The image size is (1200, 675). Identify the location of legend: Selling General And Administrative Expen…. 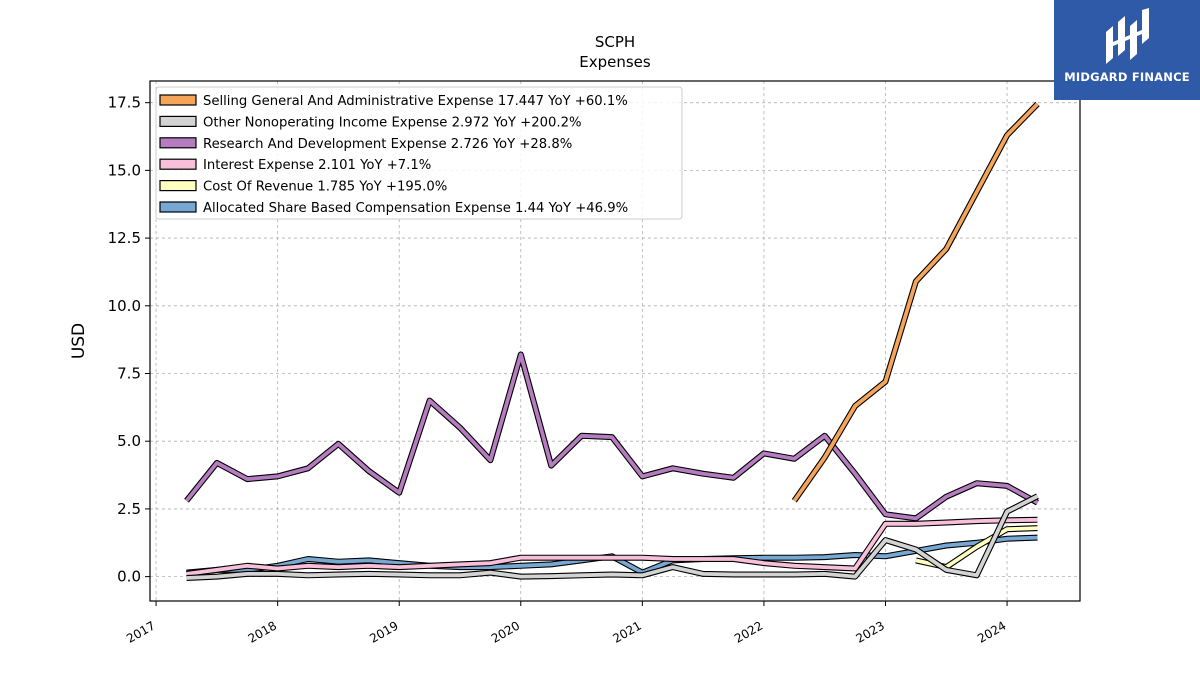
(419, 153).